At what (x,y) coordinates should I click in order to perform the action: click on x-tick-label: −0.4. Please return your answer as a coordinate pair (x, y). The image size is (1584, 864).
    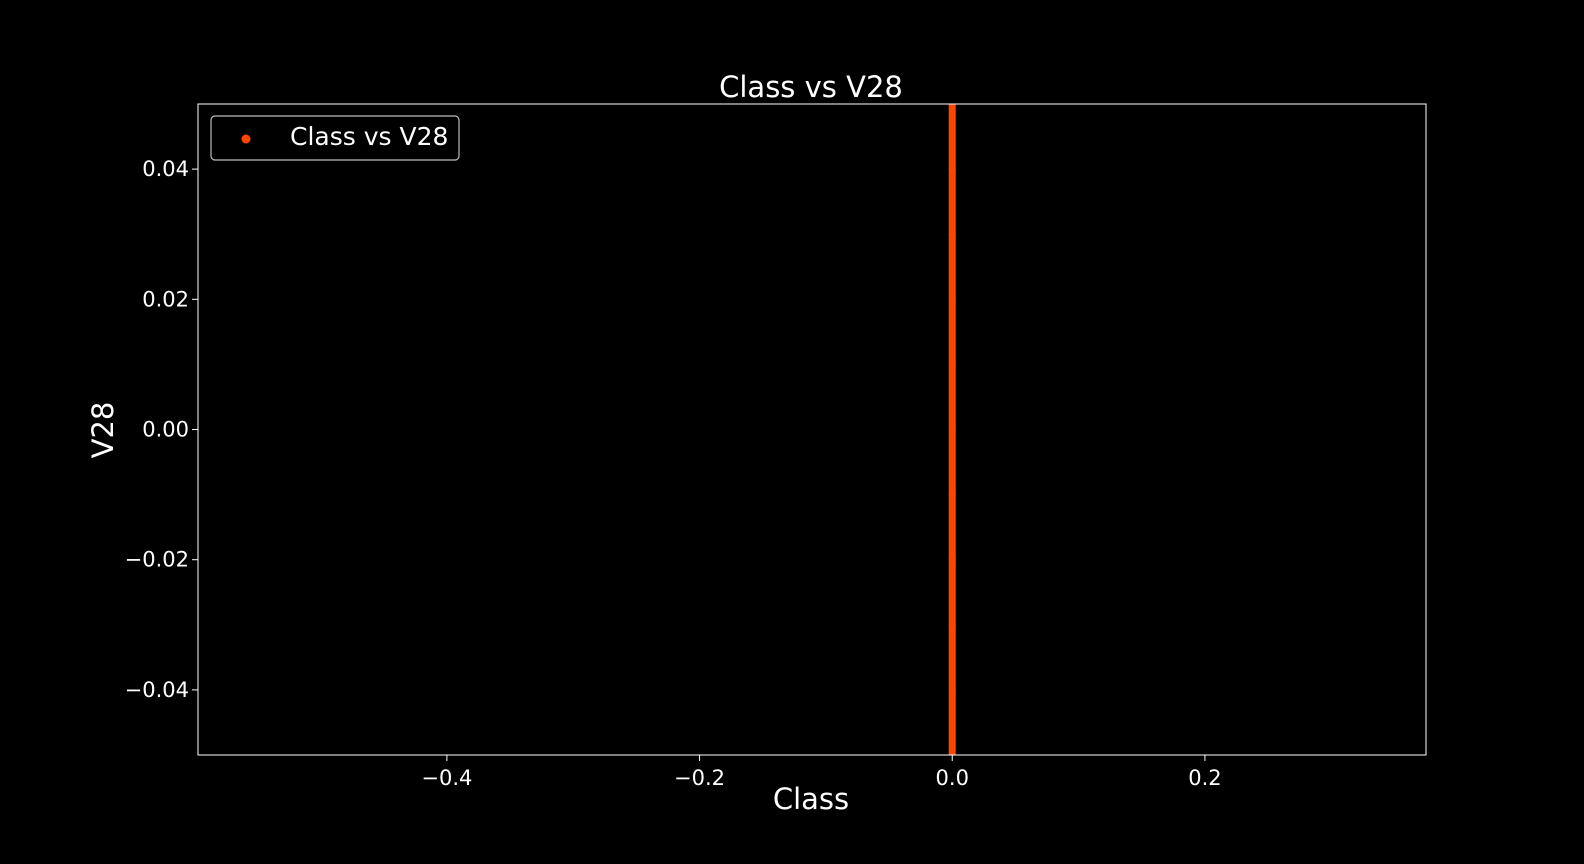
    Looking at the image, I should click on (446, 778).